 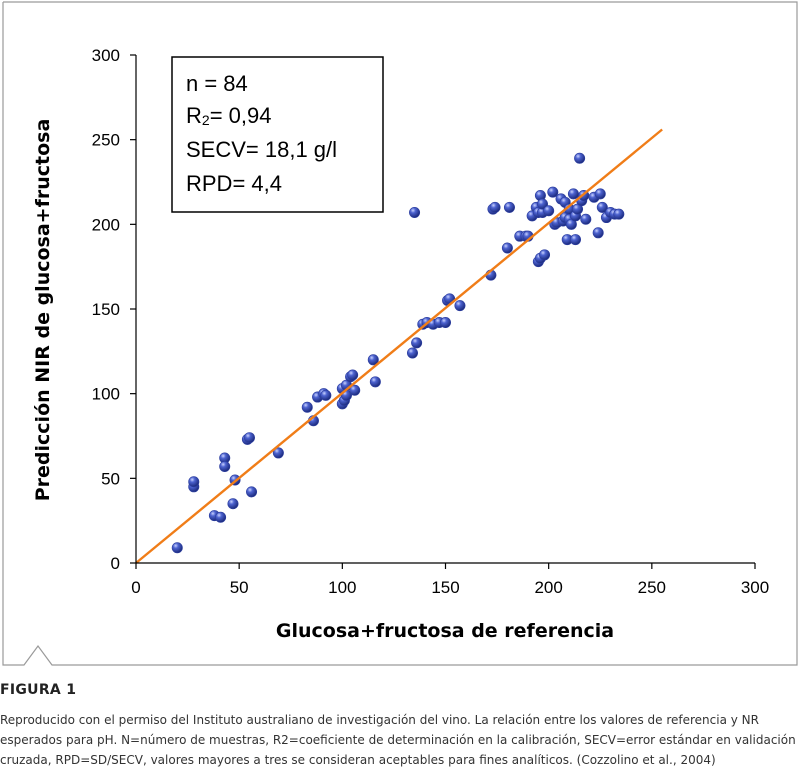 What do you see at coordinates (234, 183) in the screenshot?
I see `stat-rpd: RPD= 4,4` at bounding box center [234, 183].